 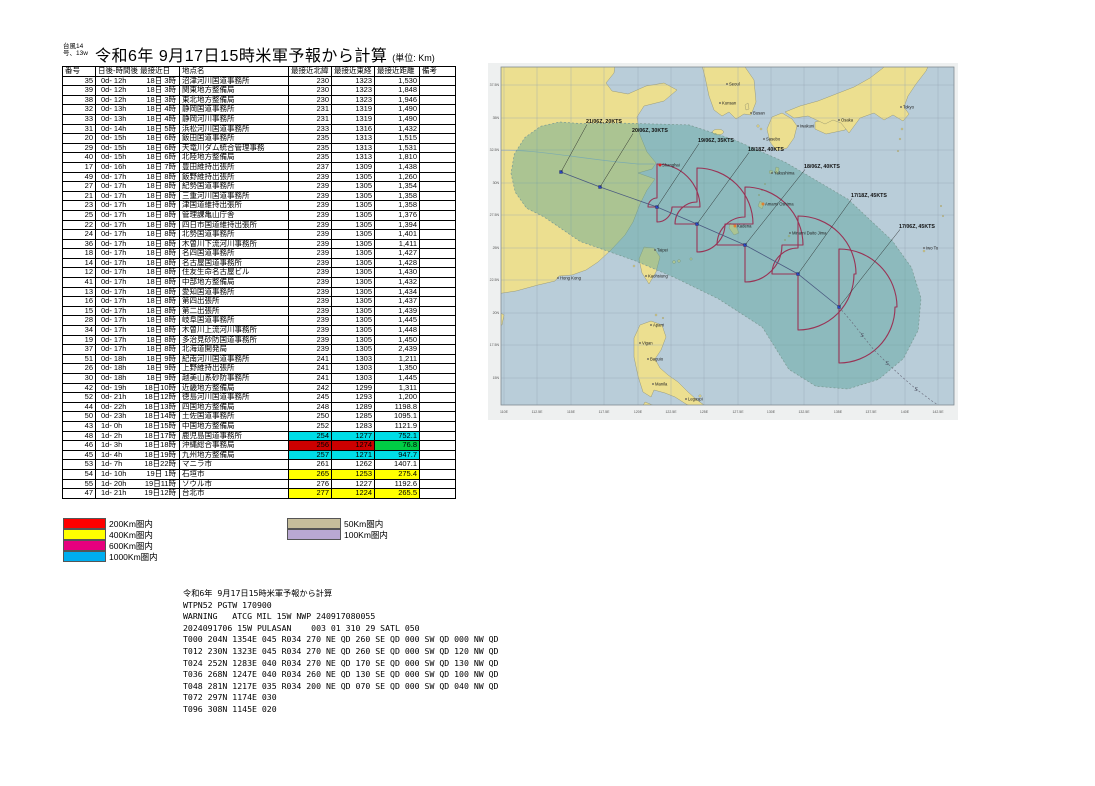 What do you see at coordinates (814, 273) in the screenshot?
I see `wind-radii-shape` at bounding box center [814, 273].